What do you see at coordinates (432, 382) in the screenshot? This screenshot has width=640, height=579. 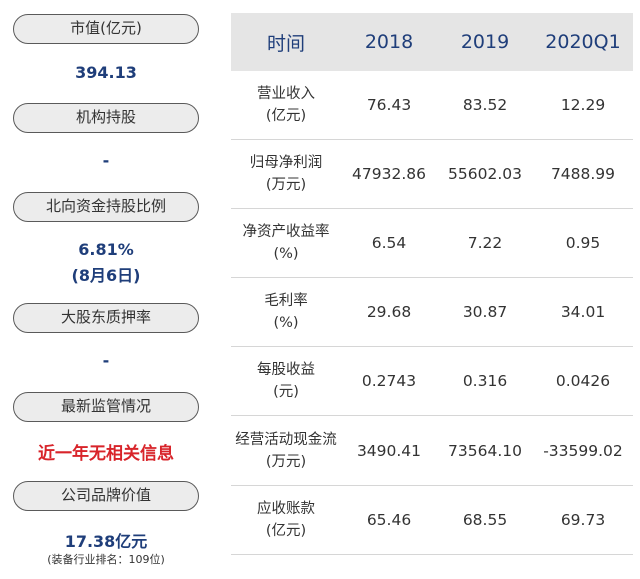 I see `table-row: 每股收益 (元) 0.2743 0.316 0.0426` at bounding box center [432, 382].